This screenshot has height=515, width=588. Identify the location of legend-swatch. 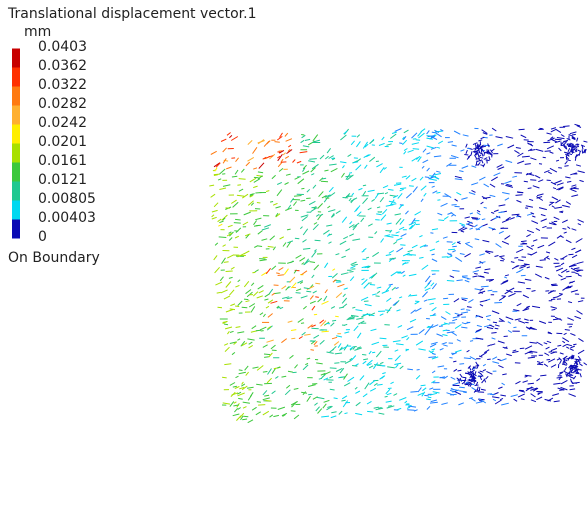
(16, 134).